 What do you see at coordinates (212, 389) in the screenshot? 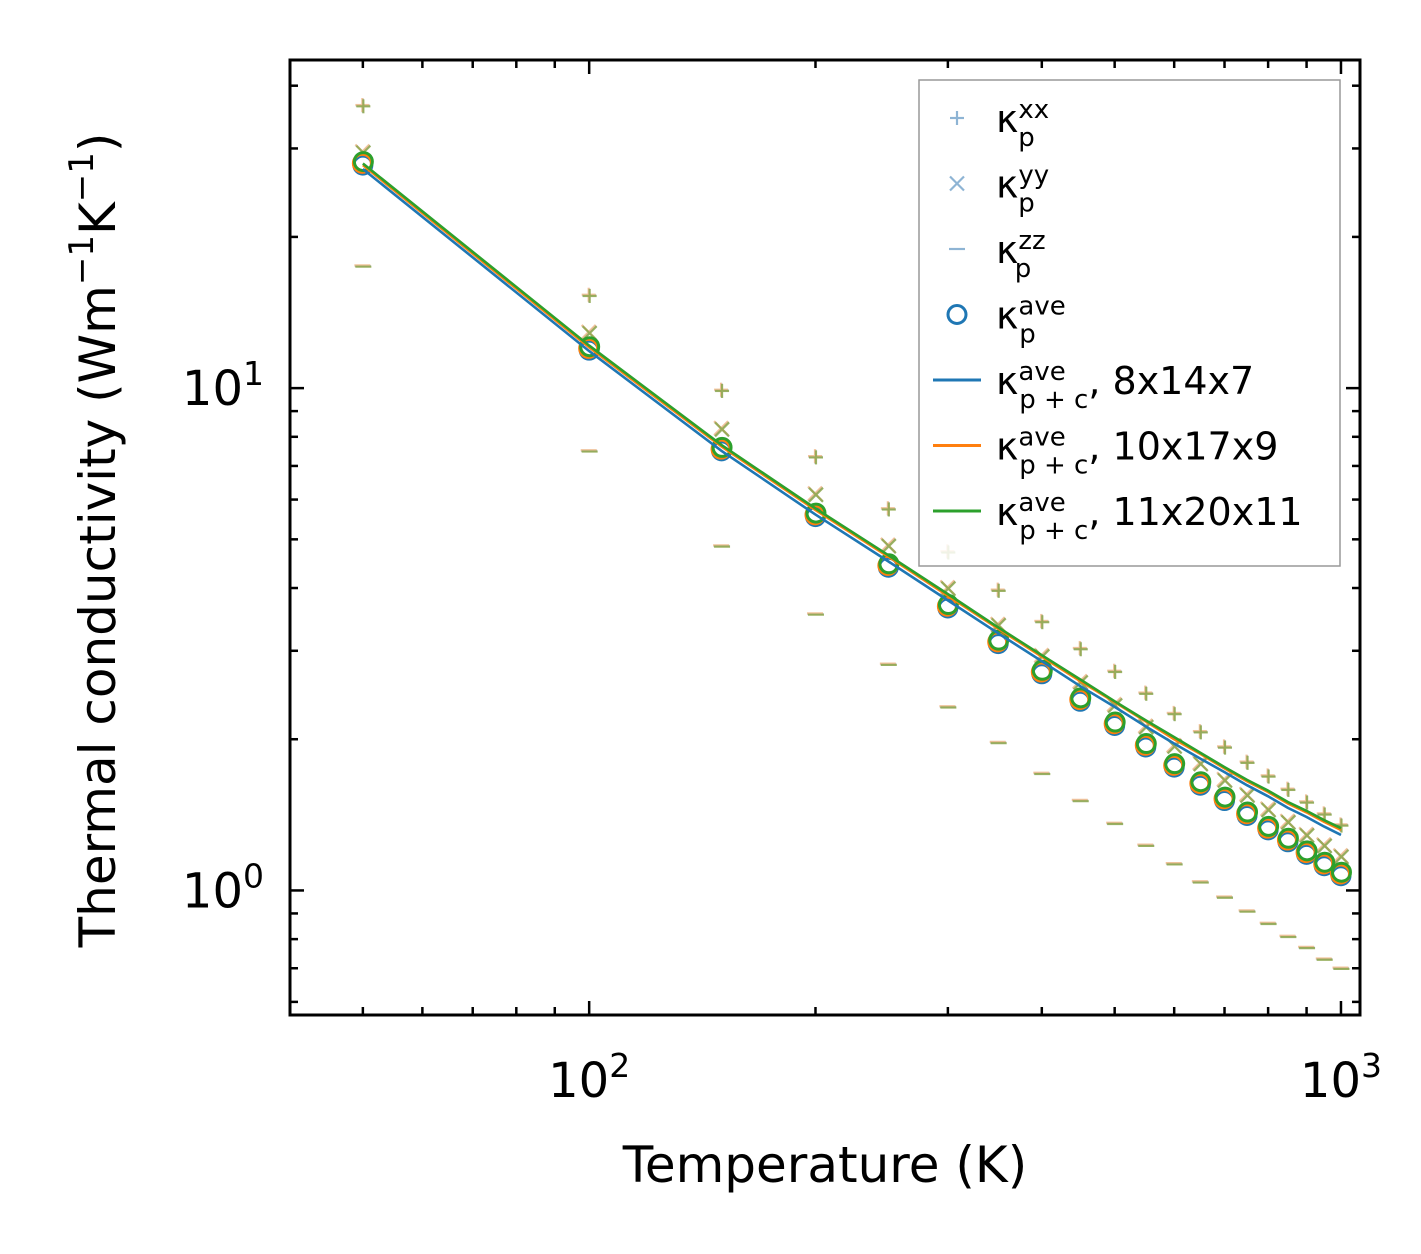
I see `y-tick-label-10-base: 10` at bounding box center [212, 389].